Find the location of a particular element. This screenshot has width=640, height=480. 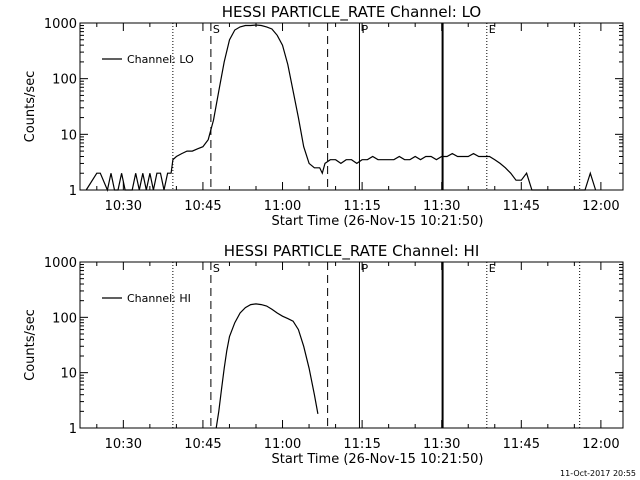

chart-title: HESSI PARTICLE_RATE Channel: LO is located at coordinates (351, 12).